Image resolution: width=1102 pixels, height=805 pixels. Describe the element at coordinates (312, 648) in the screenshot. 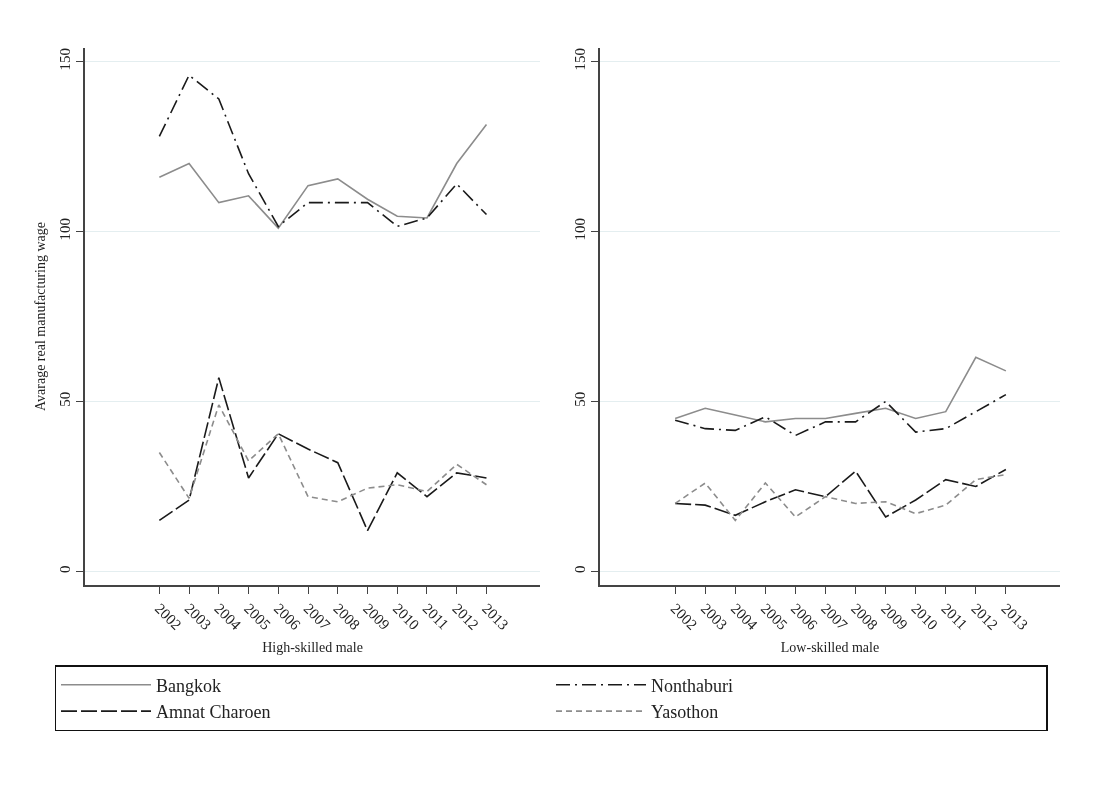

I see `x-axis-title: High-skilled male` at that location.